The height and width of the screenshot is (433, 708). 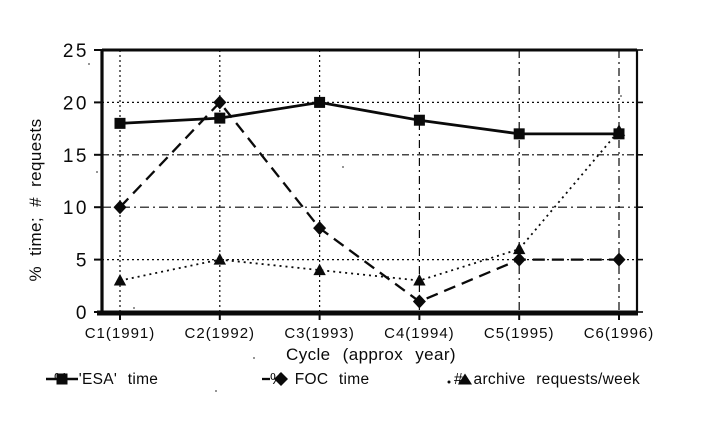 I want to click on legend-item-archive-requests: # archive requests/week, so click(x=543, y=380).